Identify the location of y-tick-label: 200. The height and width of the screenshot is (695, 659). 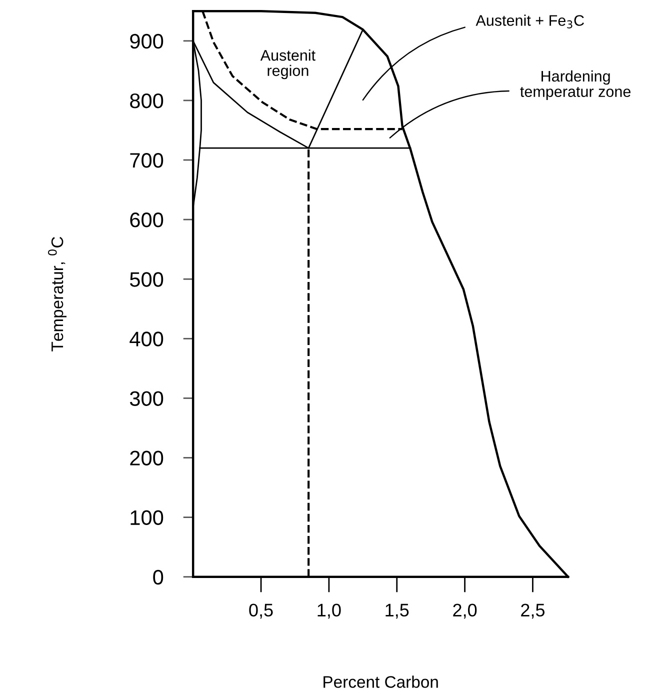
(147, 458).